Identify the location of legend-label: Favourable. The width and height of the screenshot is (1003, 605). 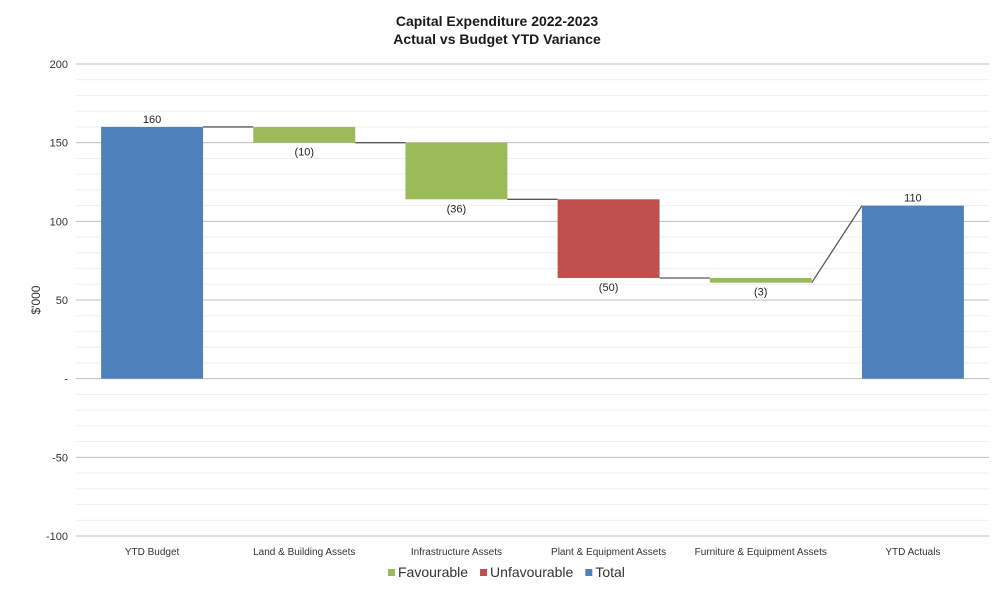
(433, 572).